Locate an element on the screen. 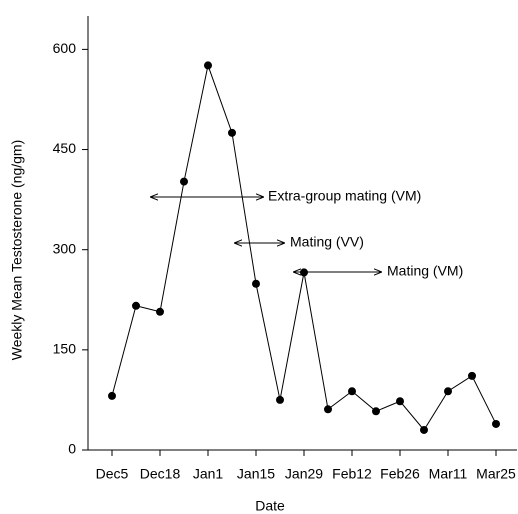 This screenshot has width=518, height=514. x-axis-label: Date is located at coordinates (270, 506).